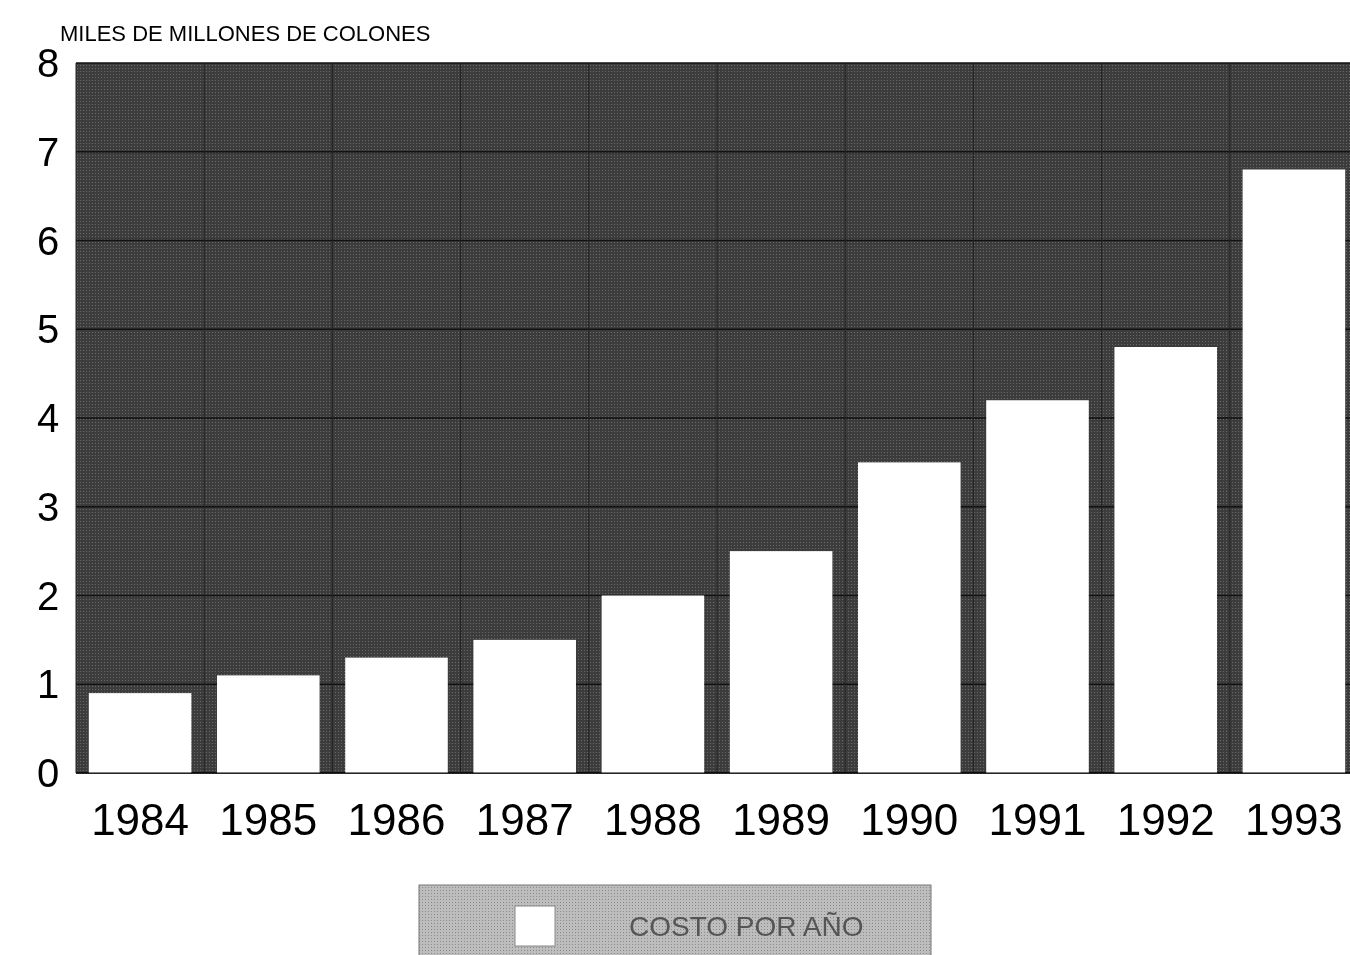  I want to click on x-tick-label: 1984, so click(140, 819).